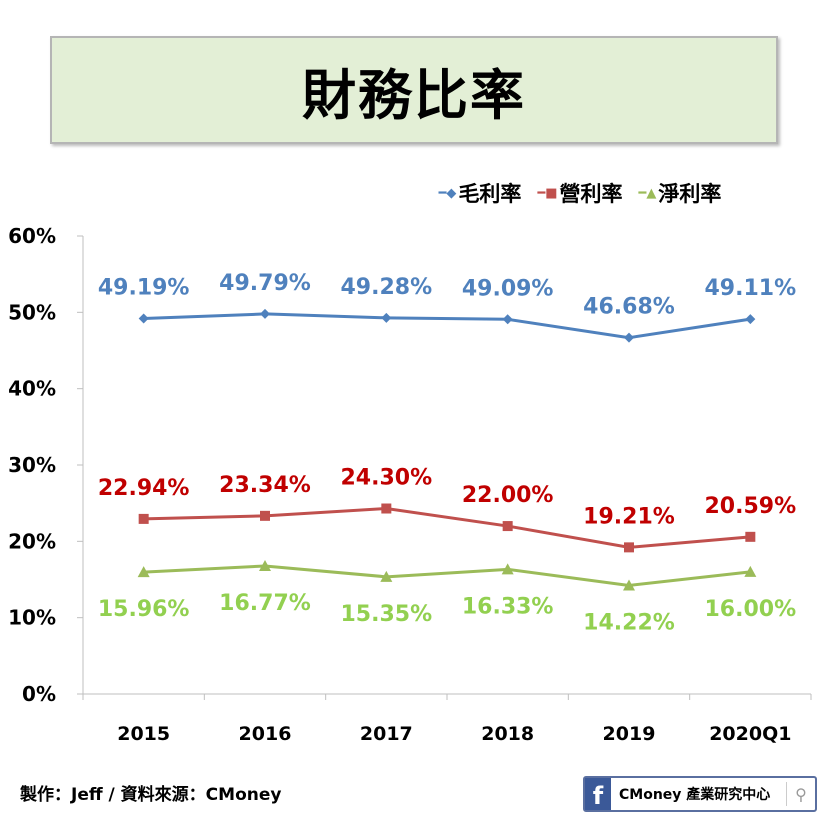 This screenshot has width=820, height=820. I want to click on page-title: 財務比率, so click(414, 95).